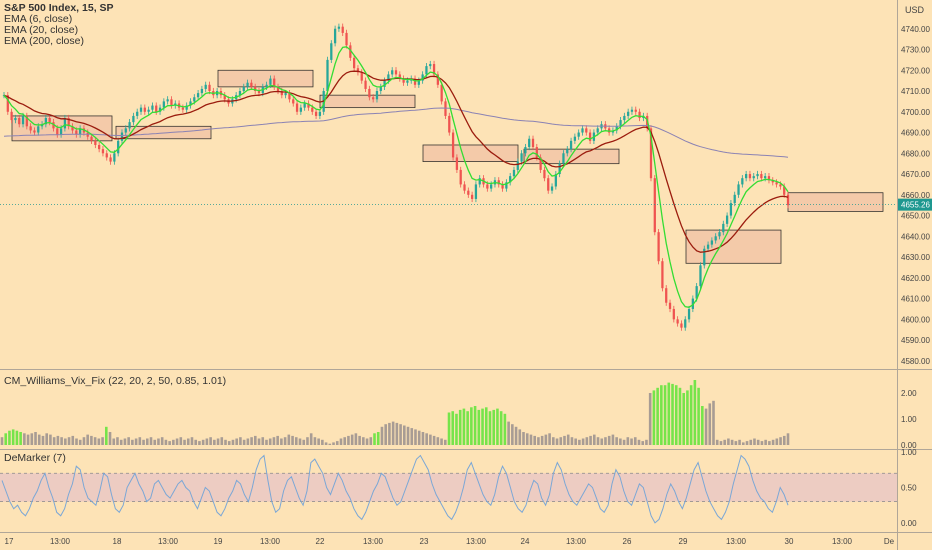  I want to click on time-tick-label: 18, so click(117, 541).